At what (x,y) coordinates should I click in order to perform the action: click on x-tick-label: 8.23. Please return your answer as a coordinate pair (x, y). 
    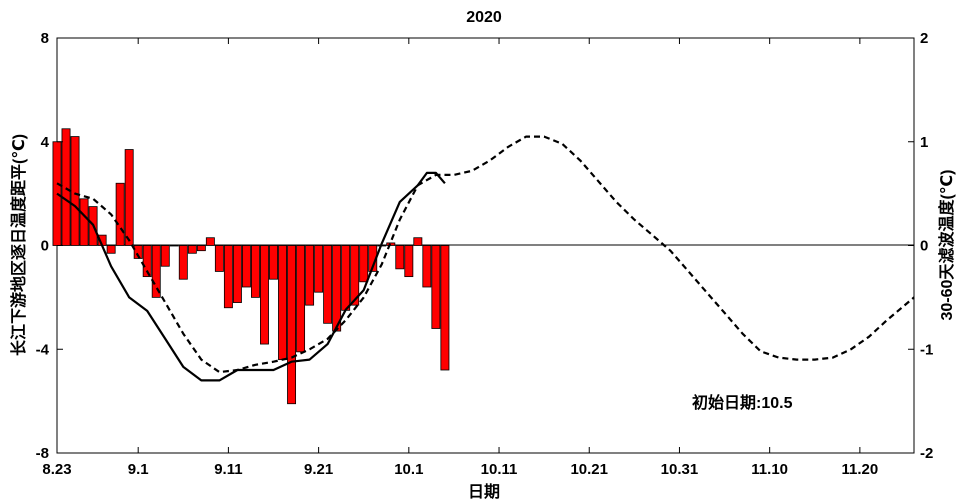
    Looking at the image, I should click on (56, 469).